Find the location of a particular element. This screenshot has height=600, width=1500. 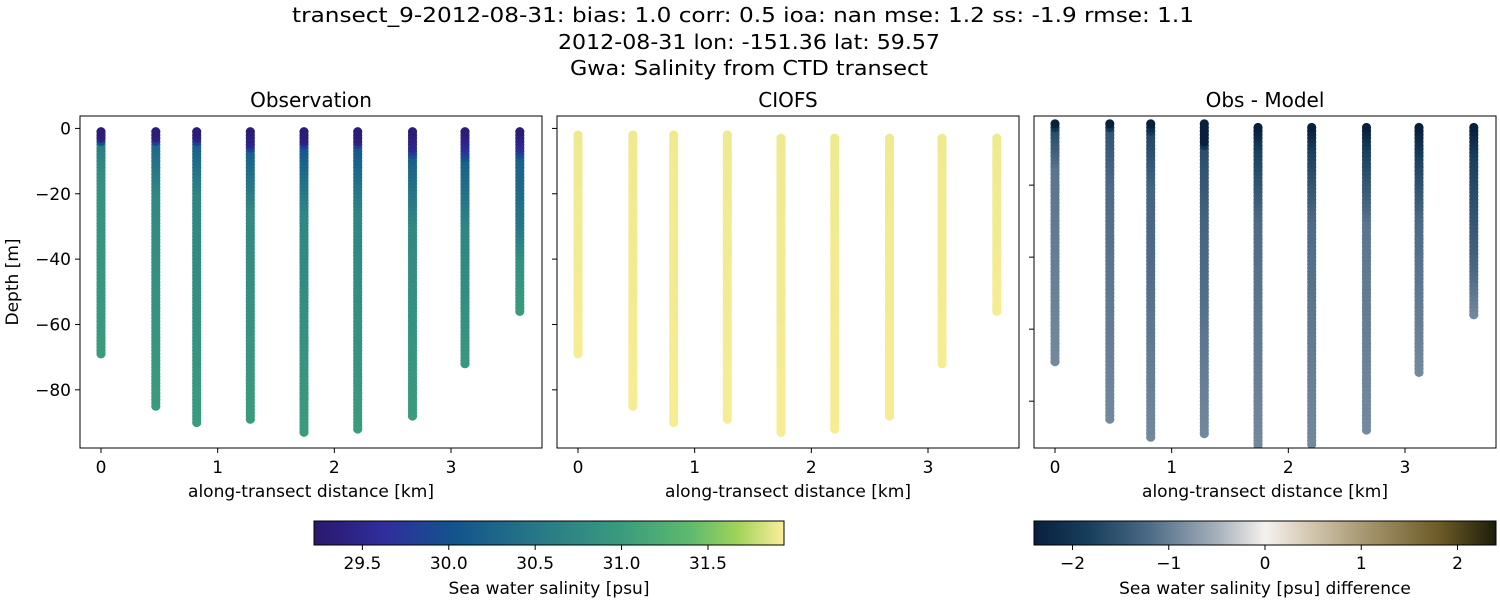

y-tick-label: −60 is located at coordinates (53, 325).